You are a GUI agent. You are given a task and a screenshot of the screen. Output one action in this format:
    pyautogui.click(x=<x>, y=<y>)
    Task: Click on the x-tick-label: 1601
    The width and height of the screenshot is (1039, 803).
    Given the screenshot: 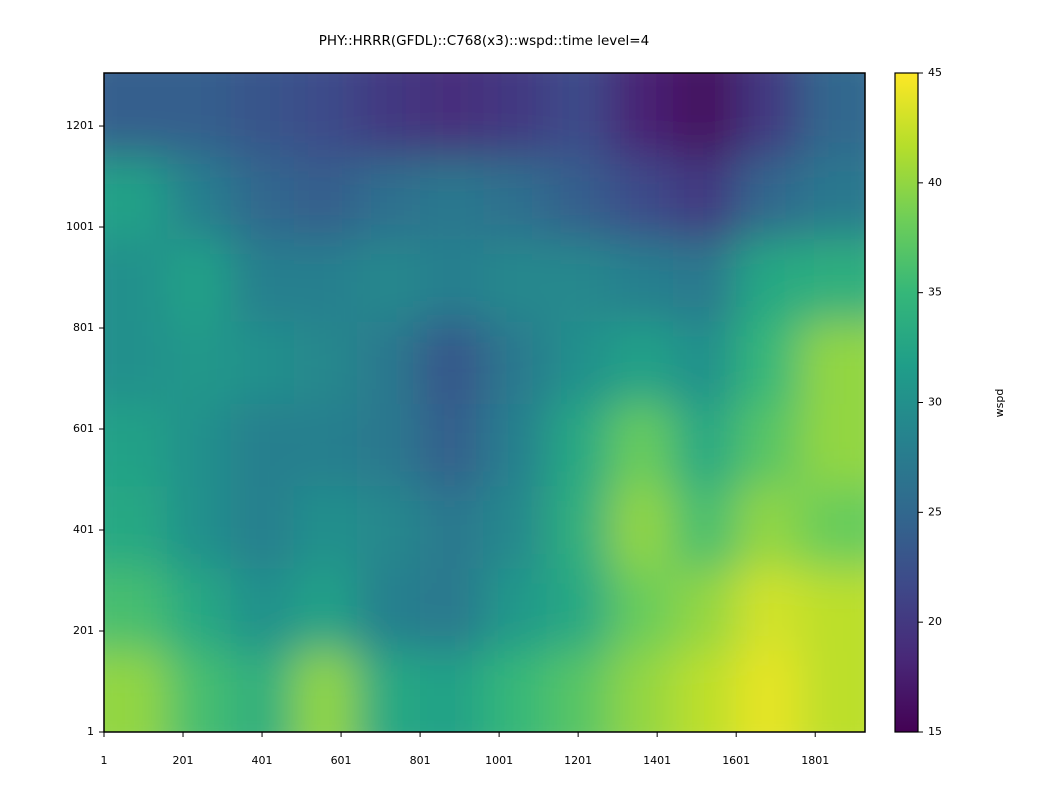 What is the action you would take?
    pyautogui.click(x=736, y=760)
    